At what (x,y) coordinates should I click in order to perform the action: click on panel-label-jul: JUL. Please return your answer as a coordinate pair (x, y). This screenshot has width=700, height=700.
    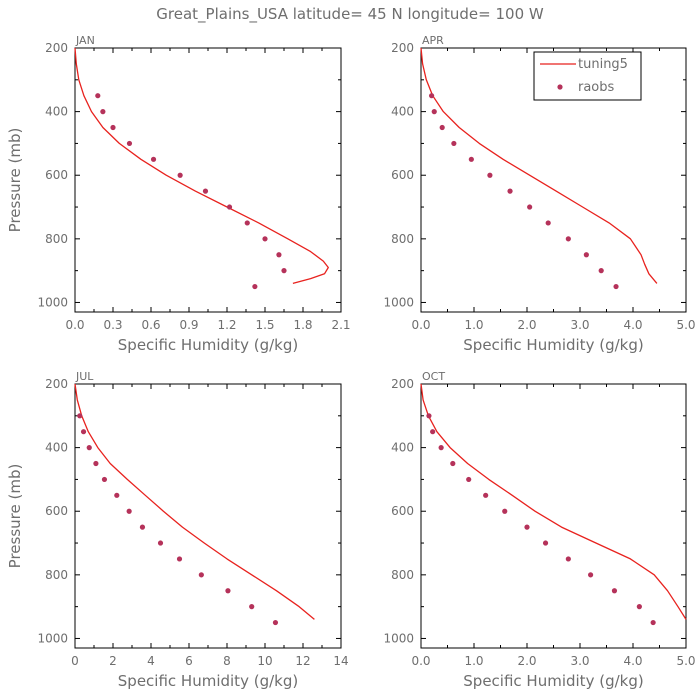
    Looking at the image, I should click on (84, 376).